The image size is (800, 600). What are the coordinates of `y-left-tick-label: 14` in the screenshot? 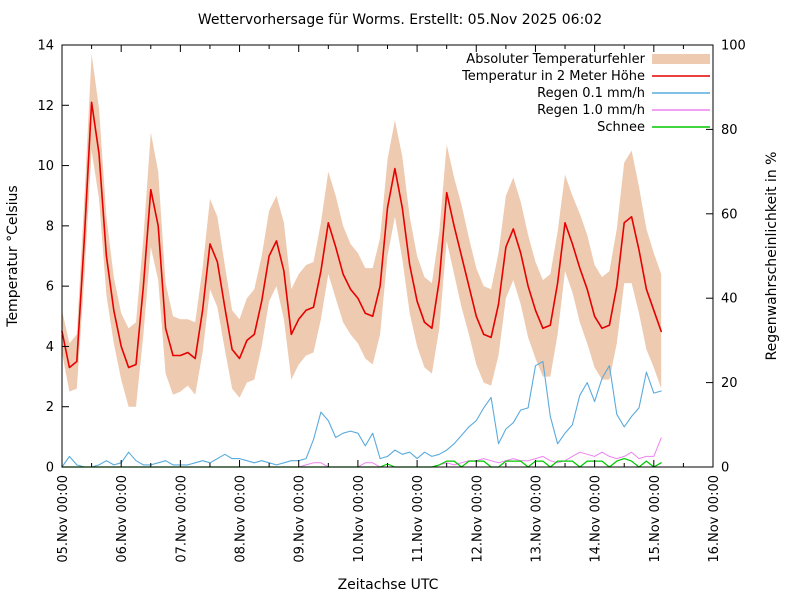 It's located at (45, 46).